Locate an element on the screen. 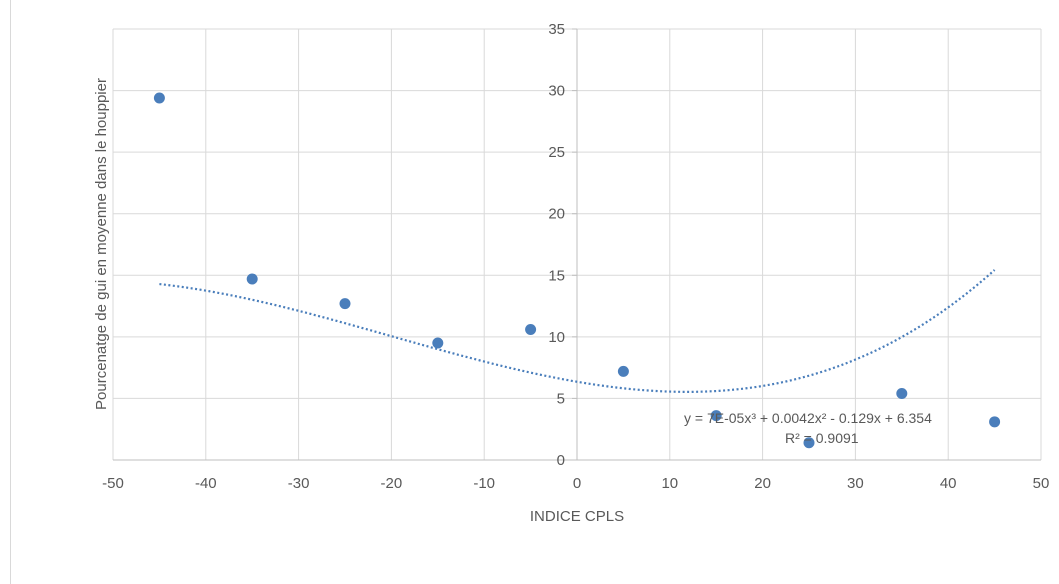 The image size is (1059, 584). x-tick-label: 50 is located at coordinates (1041, 483).